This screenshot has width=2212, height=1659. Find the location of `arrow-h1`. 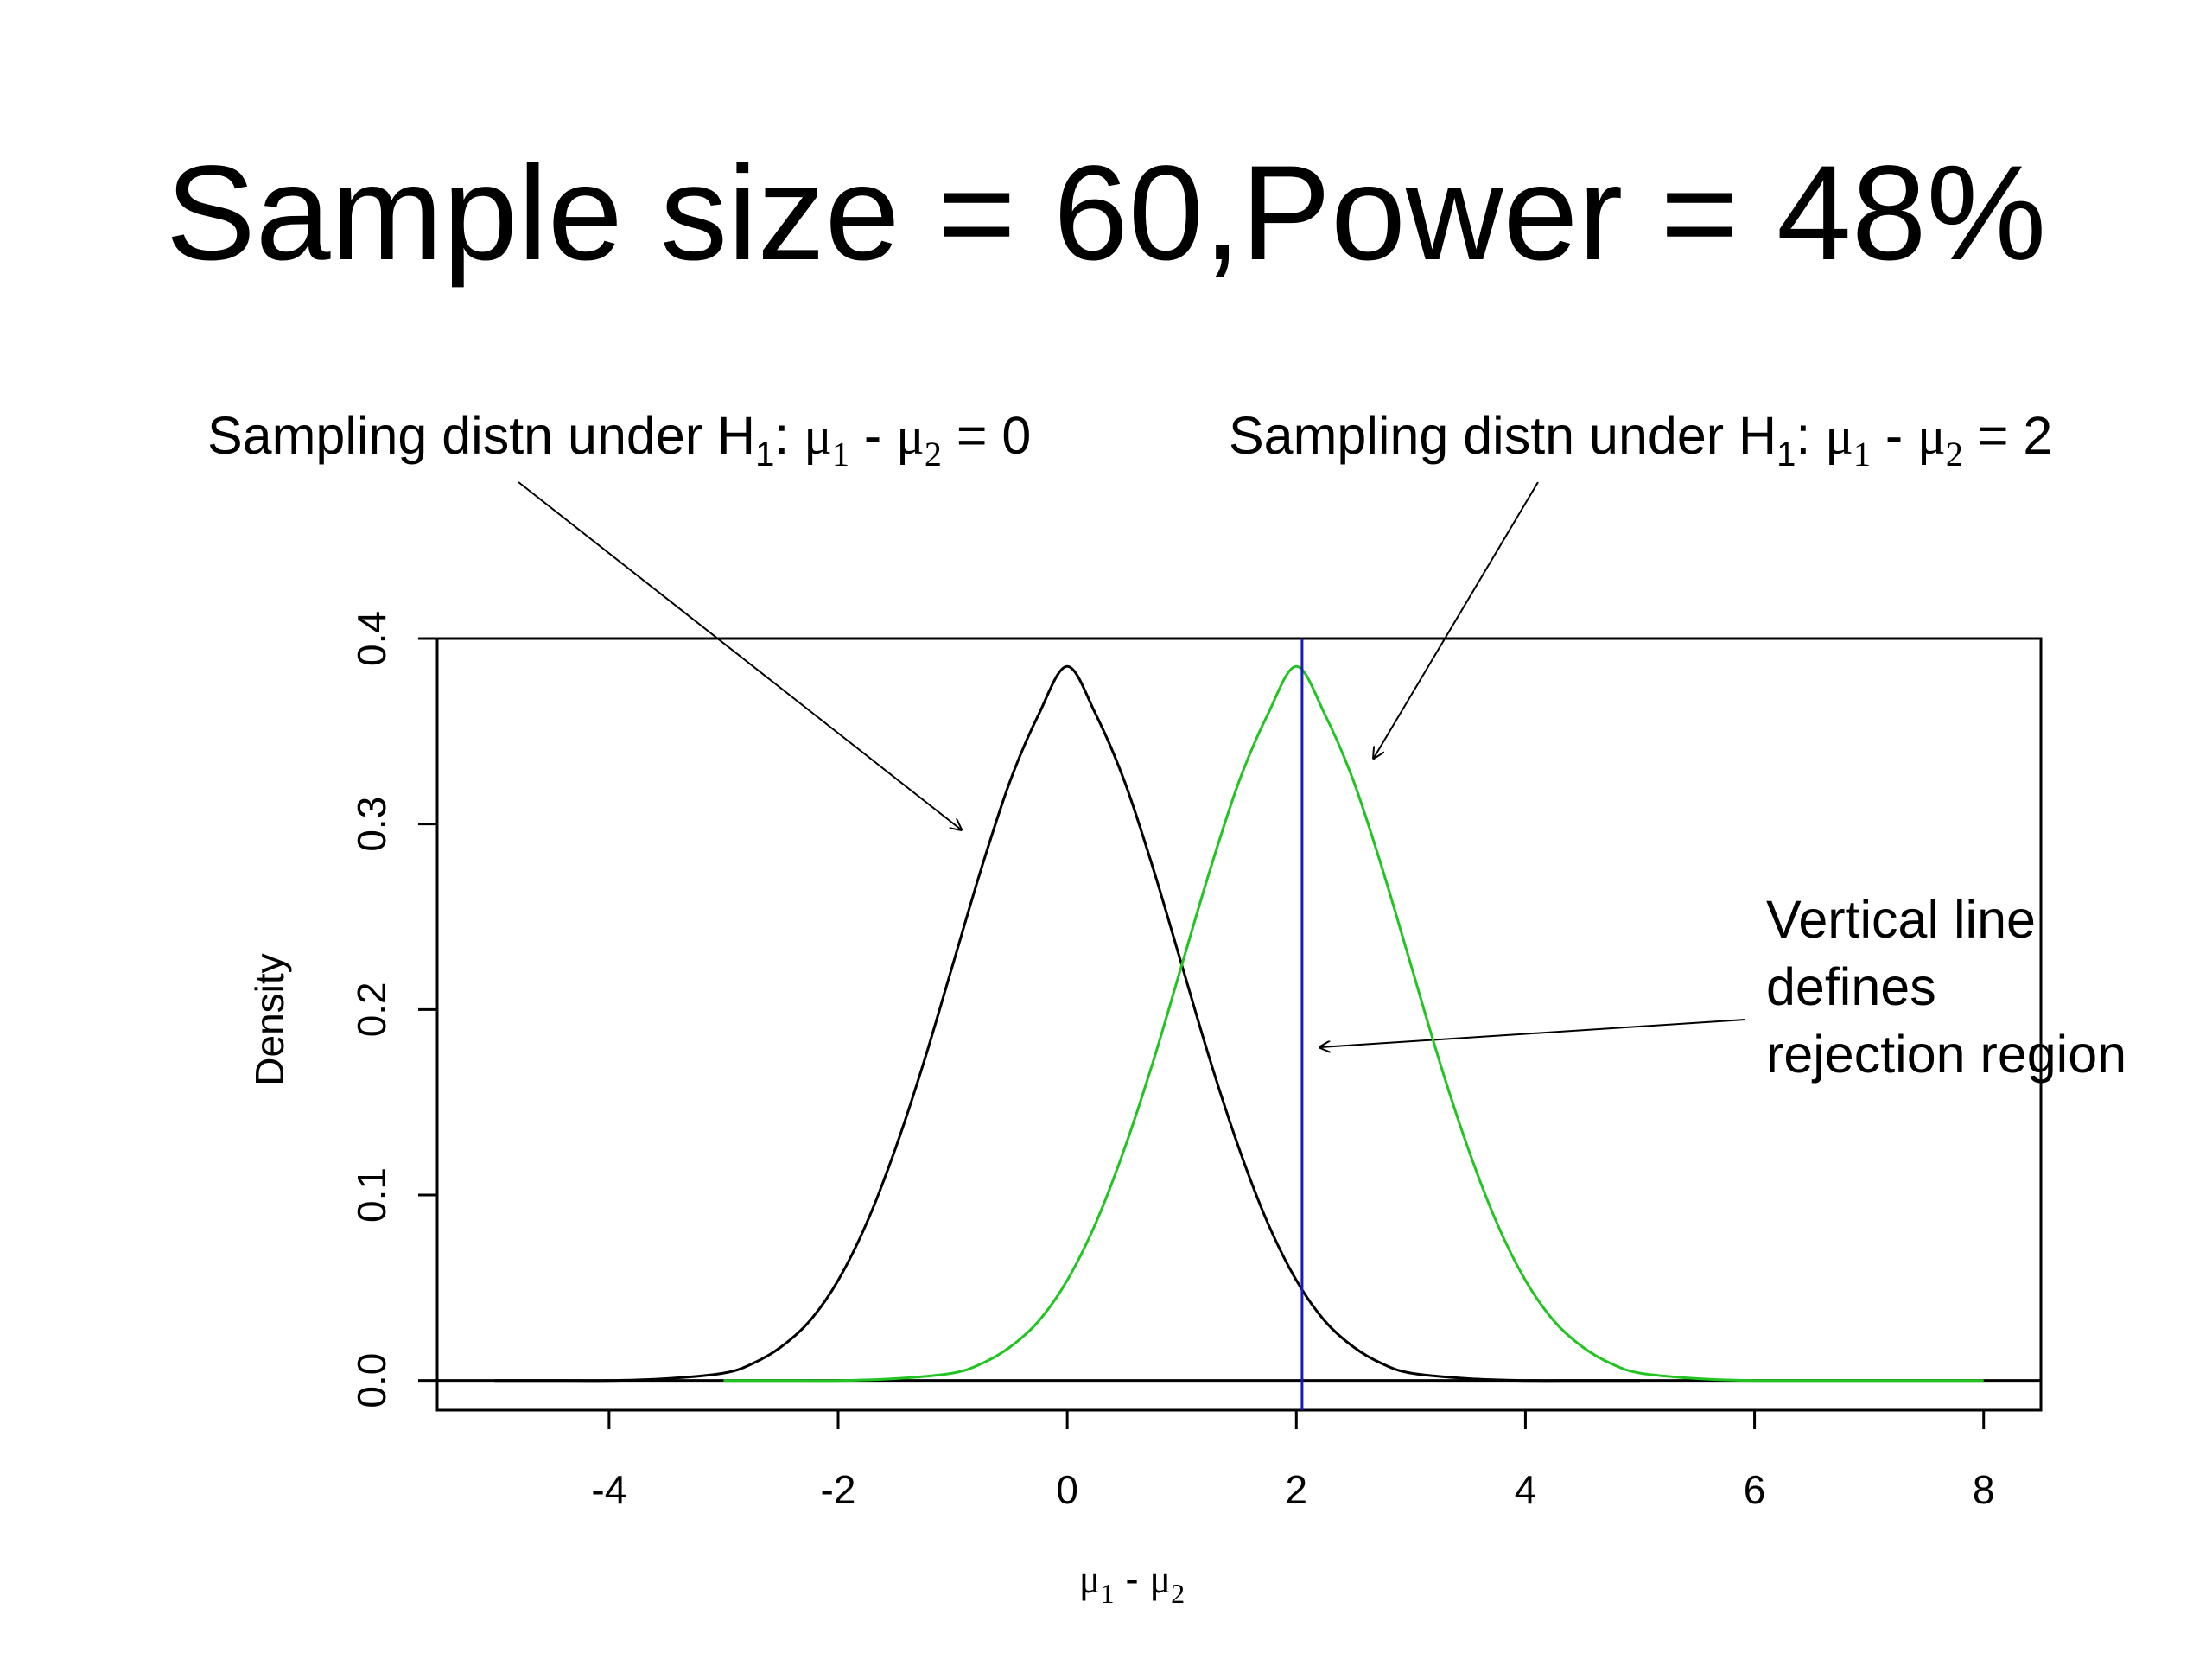

arrow-h1 is located at coordinates (1456, 619).